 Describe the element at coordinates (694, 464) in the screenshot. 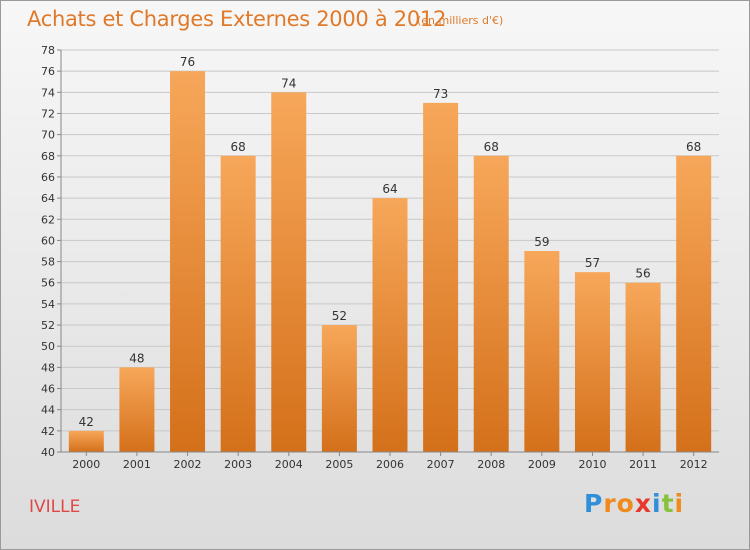

I see `x-tick-label: 2012` at that location.